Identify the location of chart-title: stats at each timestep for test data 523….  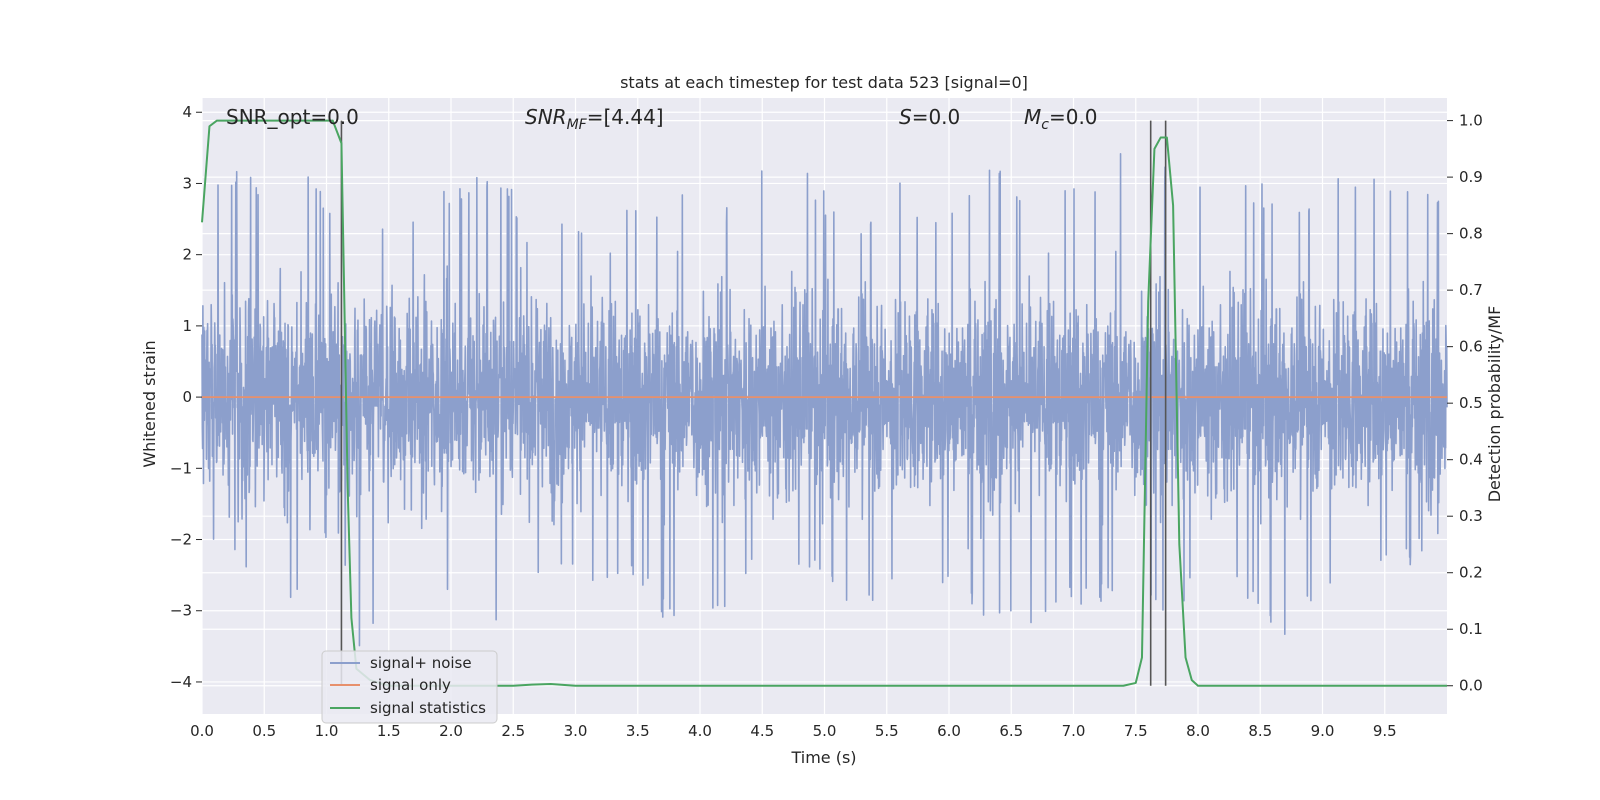
(824, 82).